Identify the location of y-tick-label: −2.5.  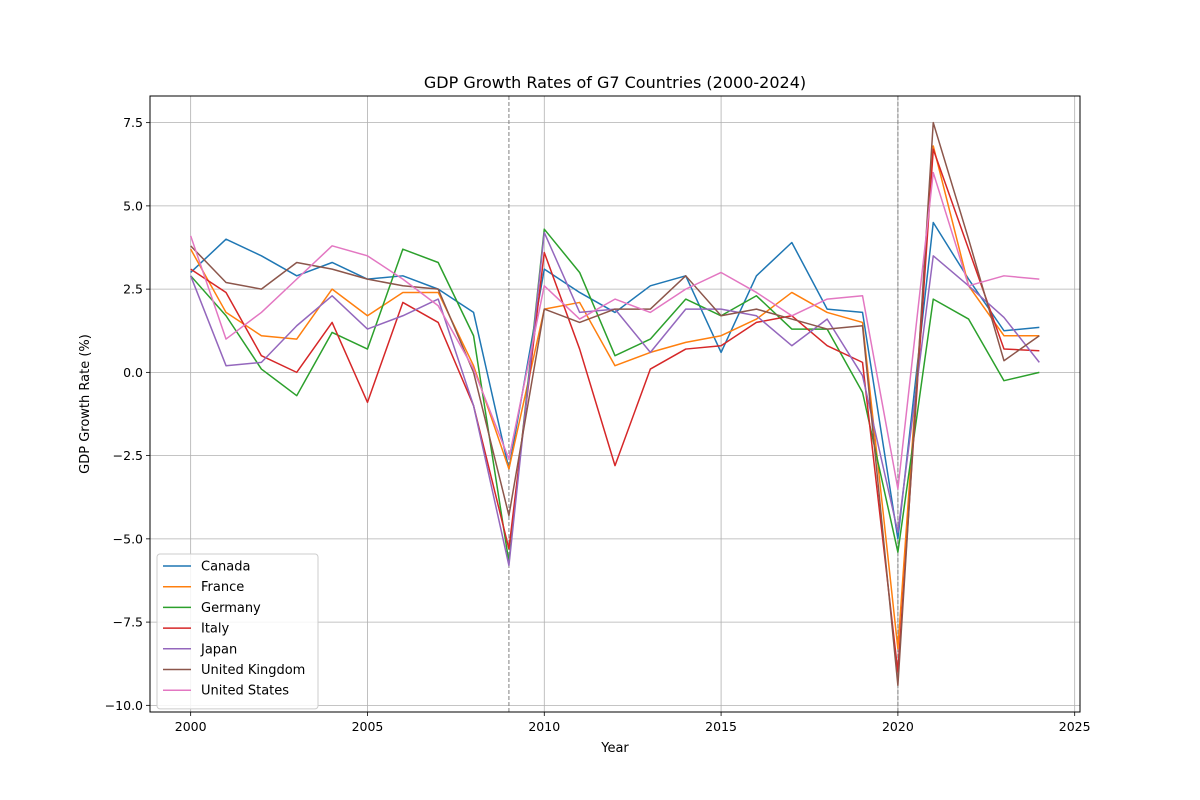
(128, 455).